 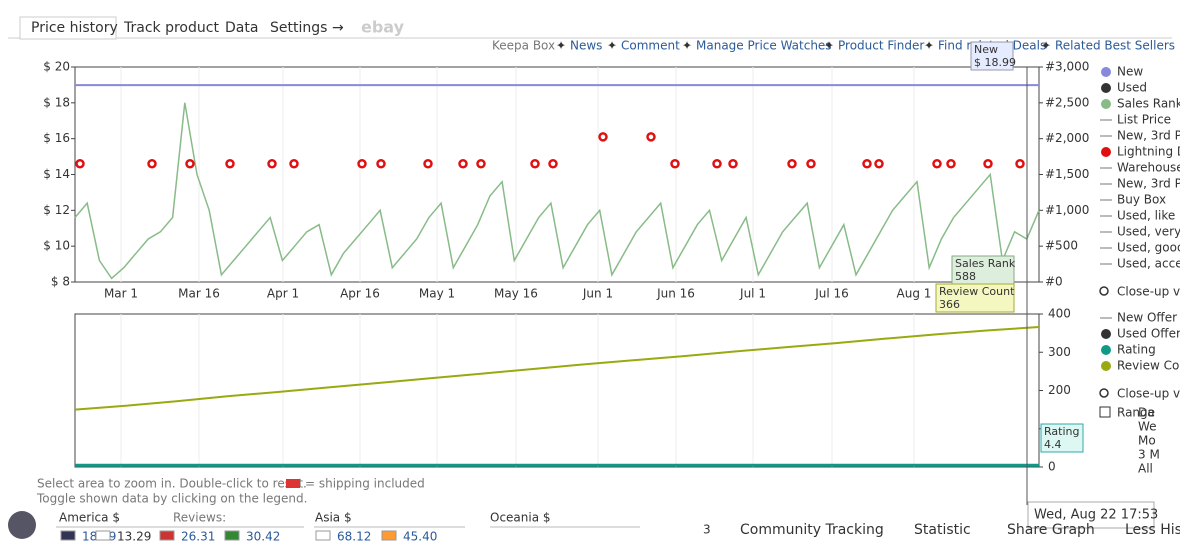 I want to click on legend-item: Review Cour, so click(x=1148, y=366).